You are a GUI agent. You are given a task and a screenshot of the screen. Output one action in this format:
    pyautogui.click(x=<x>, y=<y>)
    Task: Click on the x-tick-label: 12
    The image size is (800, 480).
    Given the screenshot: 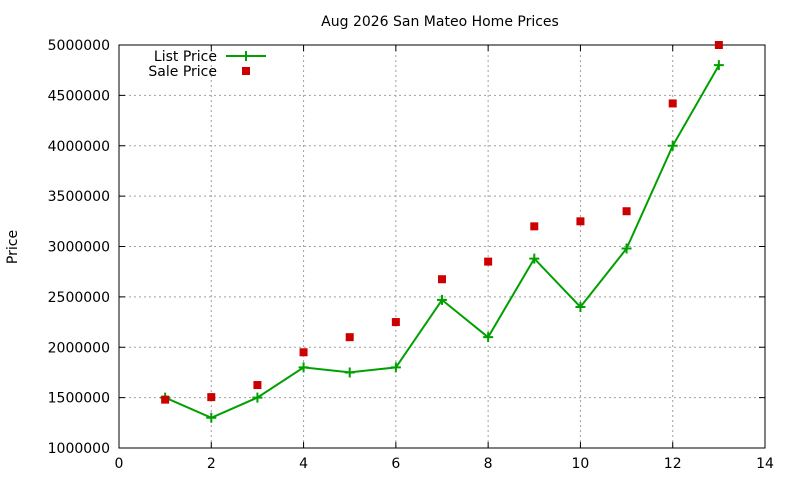 What is the action you would take?
    pyautogui.click(x=673, y=464)
    